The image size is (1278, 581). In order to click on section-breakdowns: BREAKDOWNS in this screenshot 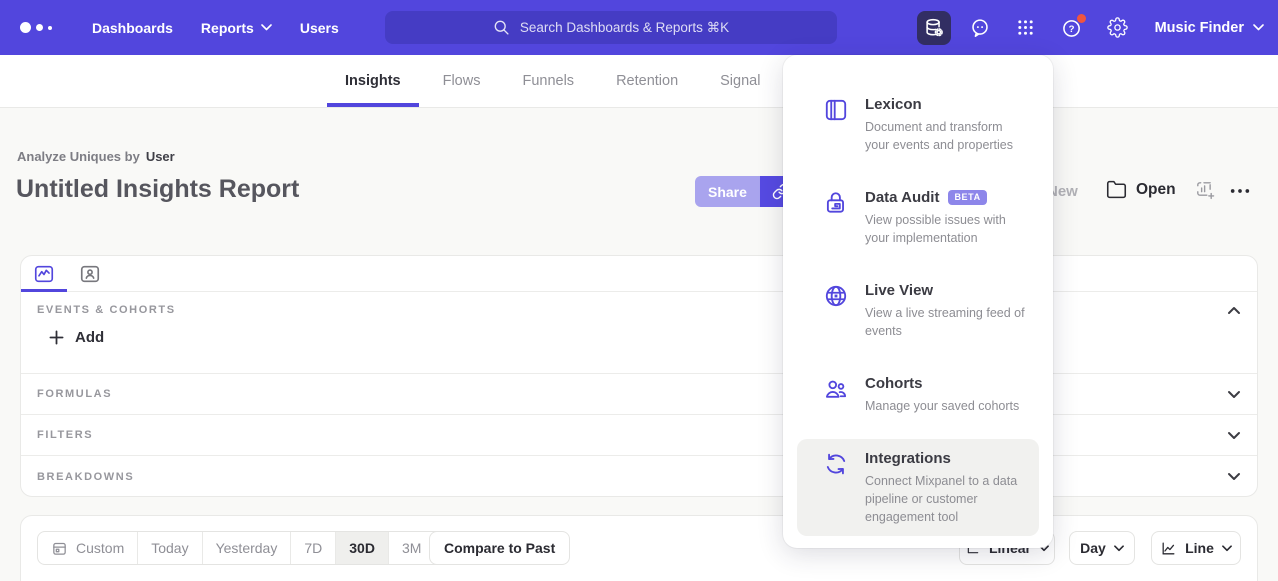, I will do `click(639, 476)`.